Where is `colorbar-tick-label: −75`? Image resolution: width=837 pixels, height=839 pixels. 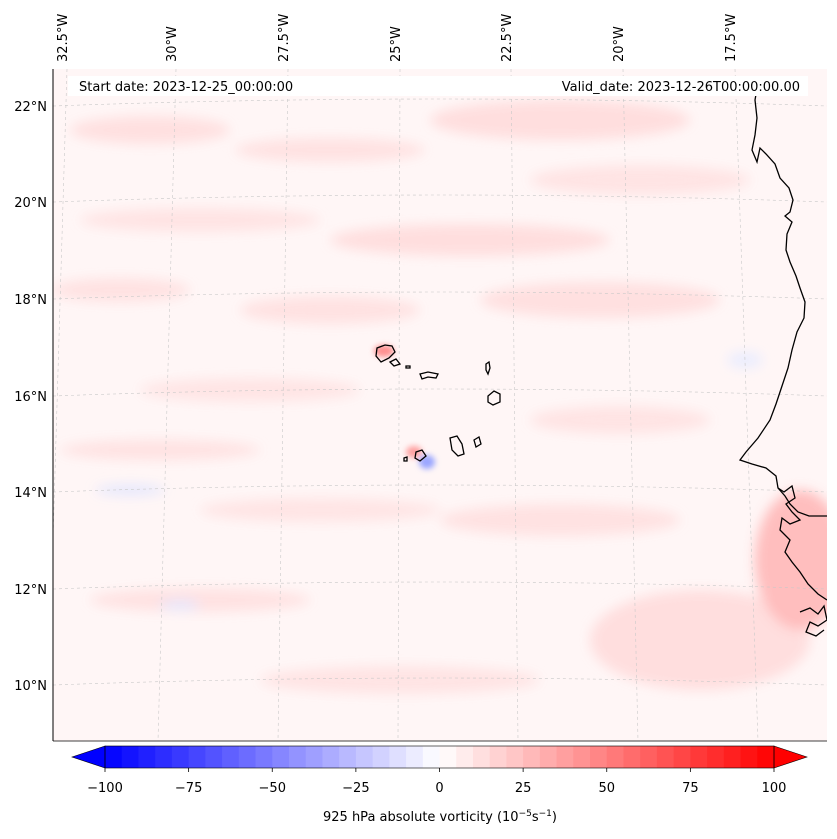
colorbar-tick-label: −75 is located at coordinates (188, 788).